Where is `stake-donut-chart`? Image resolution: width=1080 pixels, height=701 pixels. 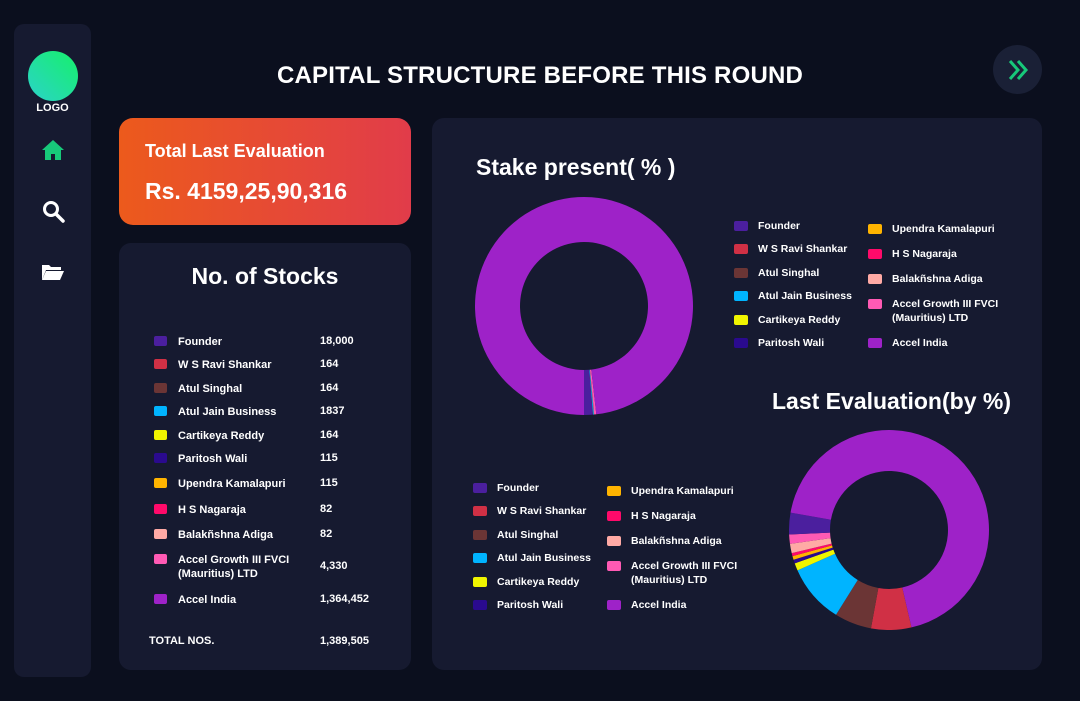
stake-donut-chart is located at coordinates (584, 306).